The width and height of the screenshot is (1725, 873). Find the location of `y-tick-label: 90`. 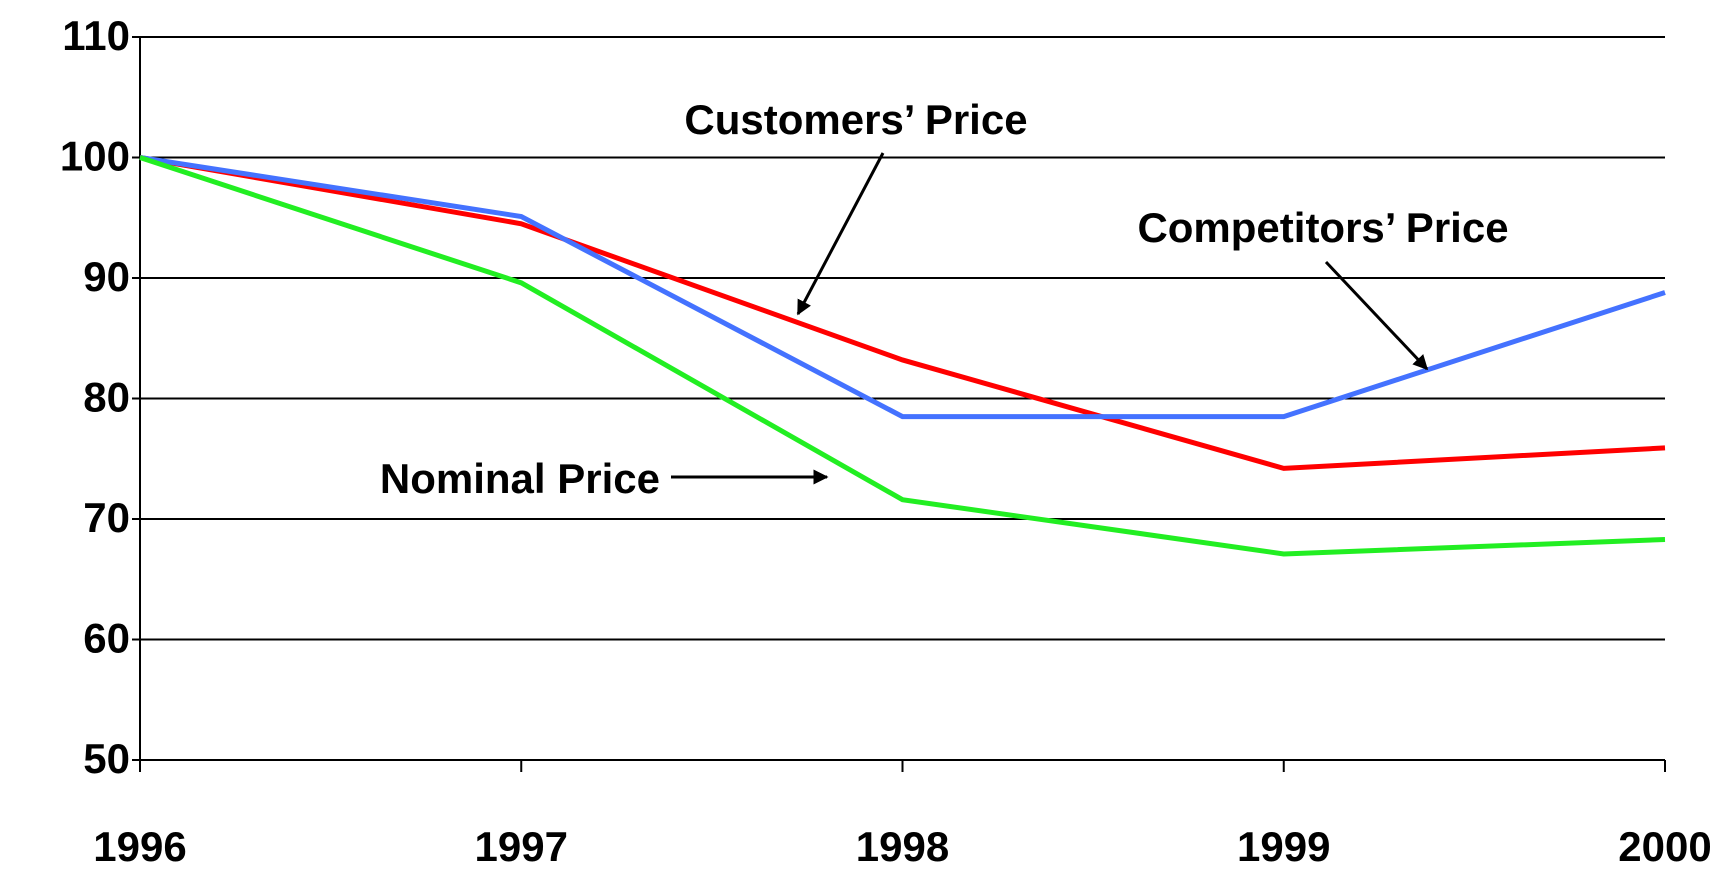

y-tick-label: 90 is located at coordinates (106, 276).